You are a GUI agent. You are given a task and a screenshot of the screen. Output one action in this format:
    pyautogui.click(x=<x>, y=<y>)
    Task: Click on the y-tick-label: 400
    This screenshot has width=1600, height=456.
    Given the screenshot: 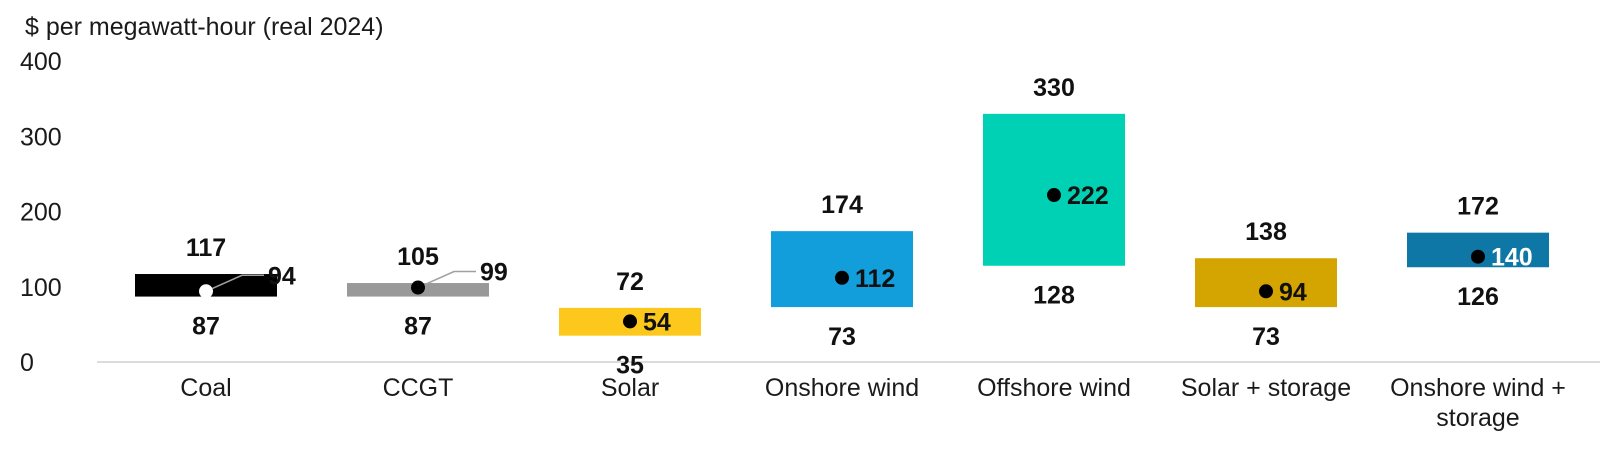 What is the action you would take?
    pyautogui.click(x=41, y=62)
    